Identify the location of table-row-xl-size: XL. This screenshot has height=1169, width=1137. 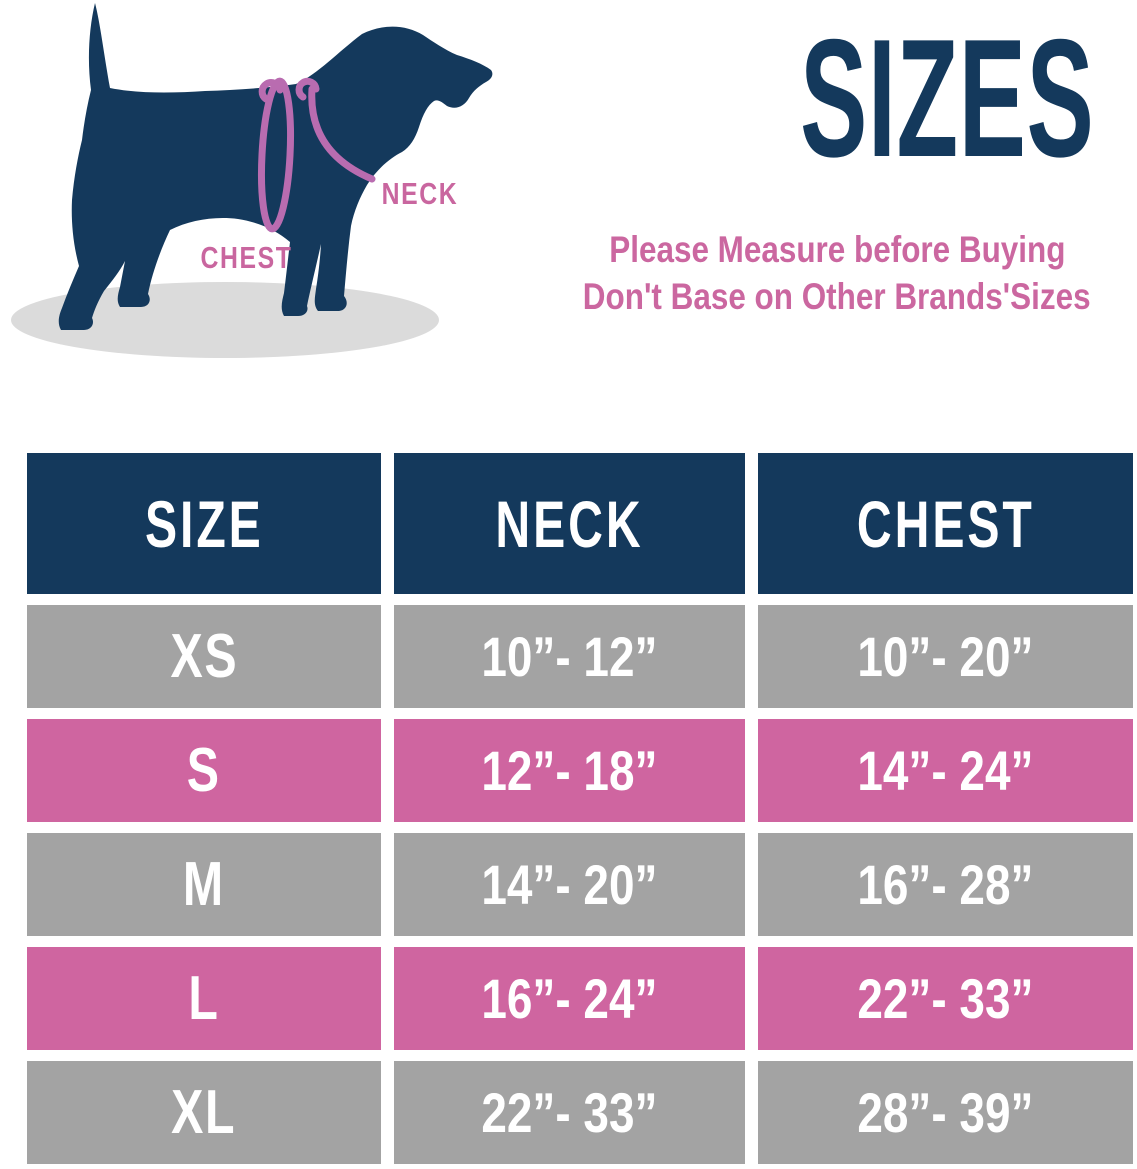
(204, 1112).